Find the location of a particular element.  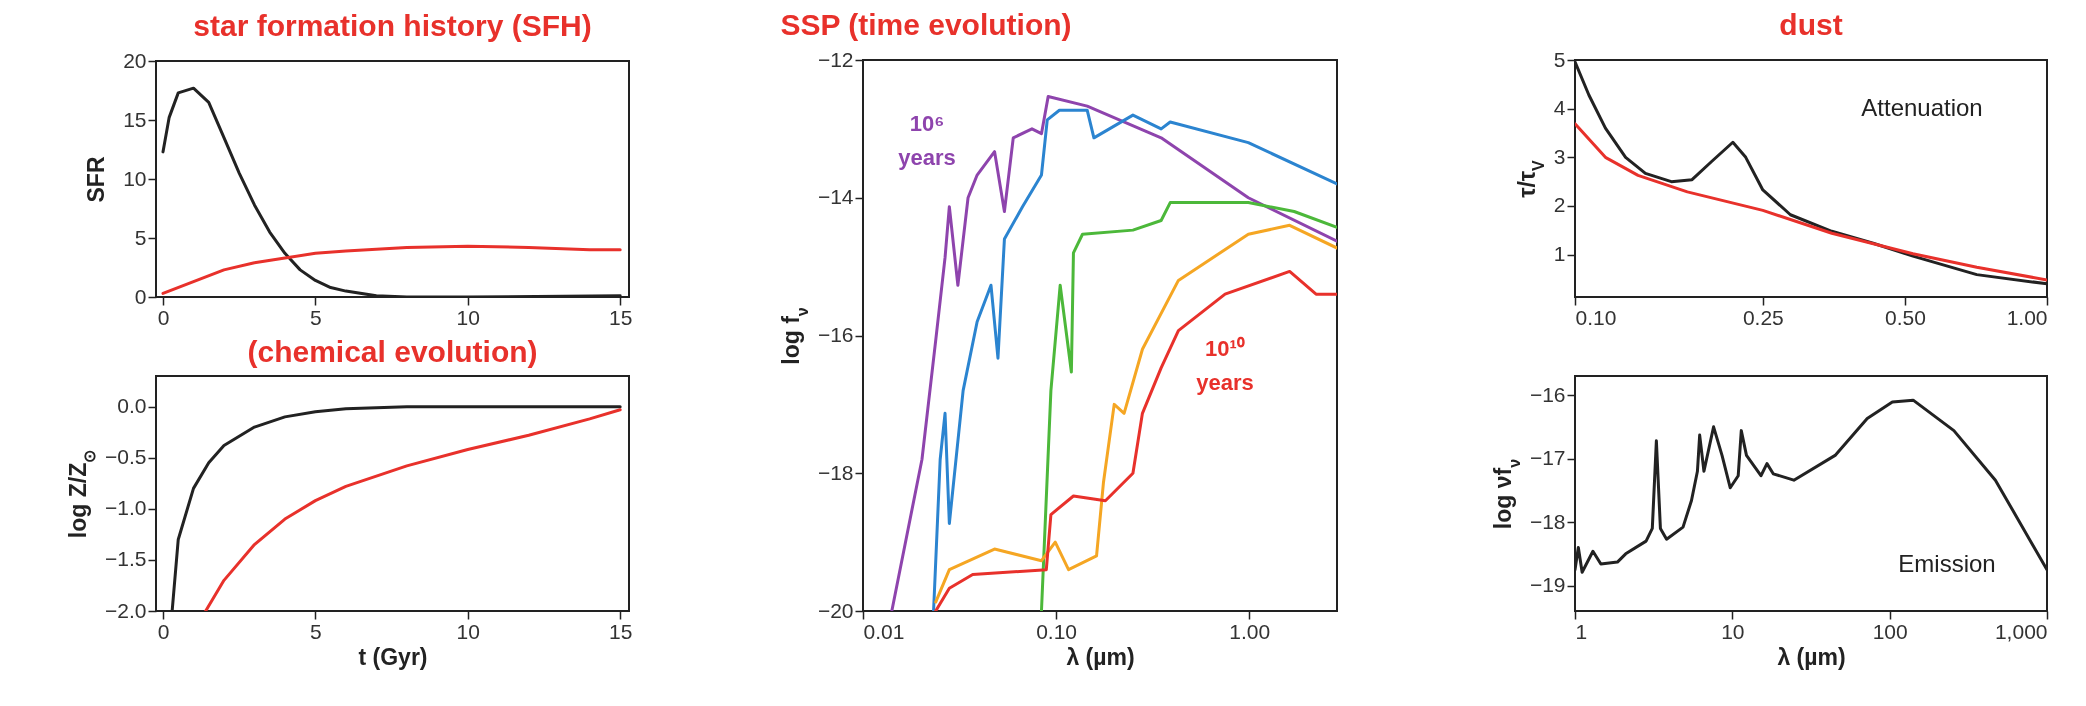

y-tick-label: 0 is located at coordinates (140, 296).